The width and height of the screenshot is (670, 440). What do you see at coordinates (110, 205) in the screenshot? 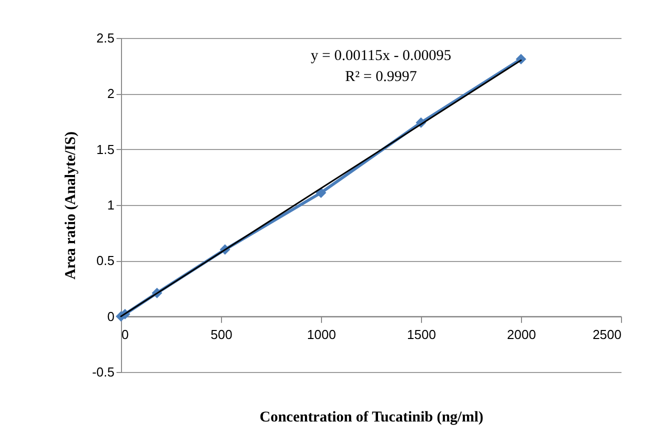
I see `y-tick-label: 1` at bounding box center [110, 205].